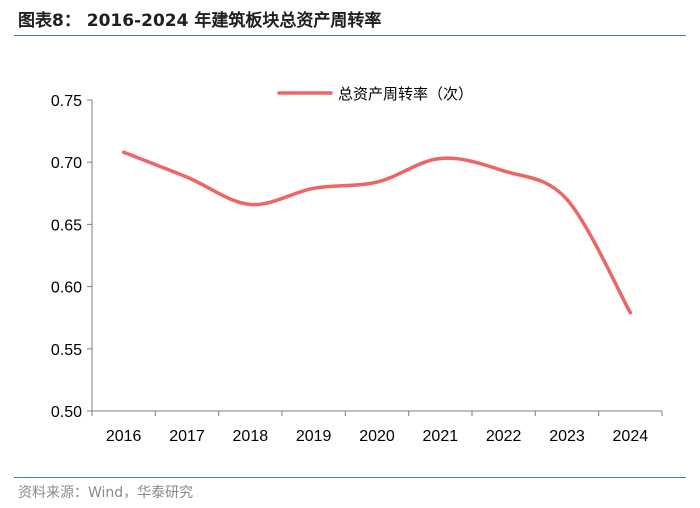 The image size is (700, 508). What do you see at coordinates (71, 257) in the screenshot?
I see `y-axis-ticks: 0.50 0.55 0.60 0.65 0.70 0.75` at bounding box center [71, 257].